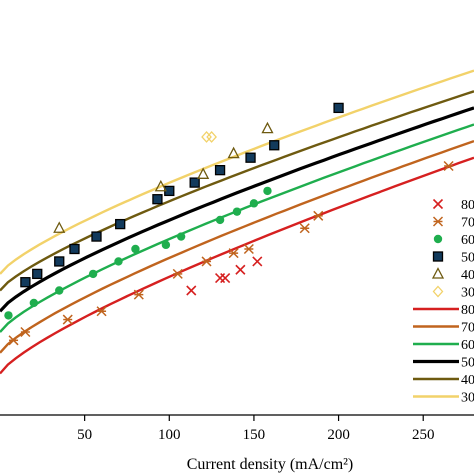  I want to click on legend-entry-2: 60, so click(453, 240).